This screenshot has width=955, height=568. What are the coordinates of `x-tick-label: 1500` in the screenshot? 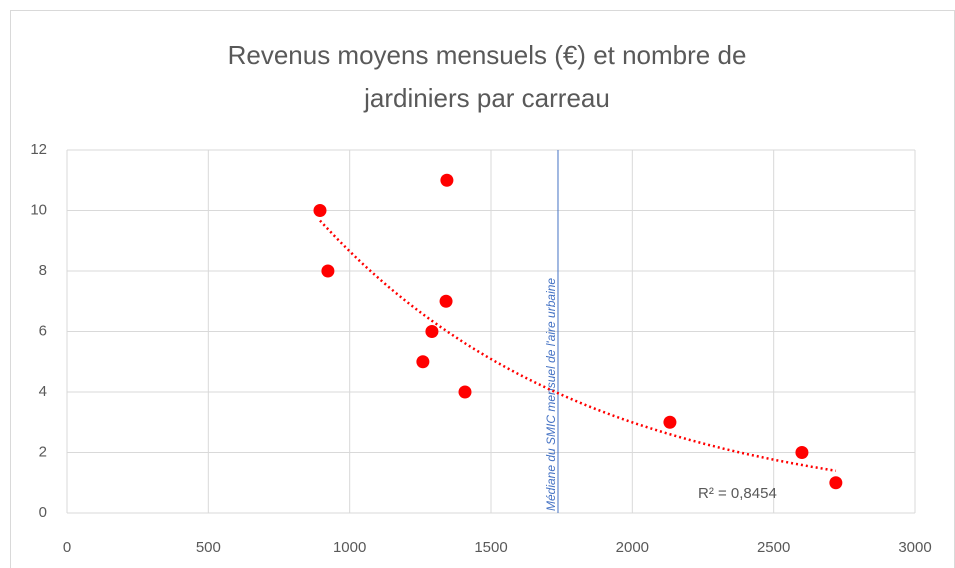 It's located at (490, 547).